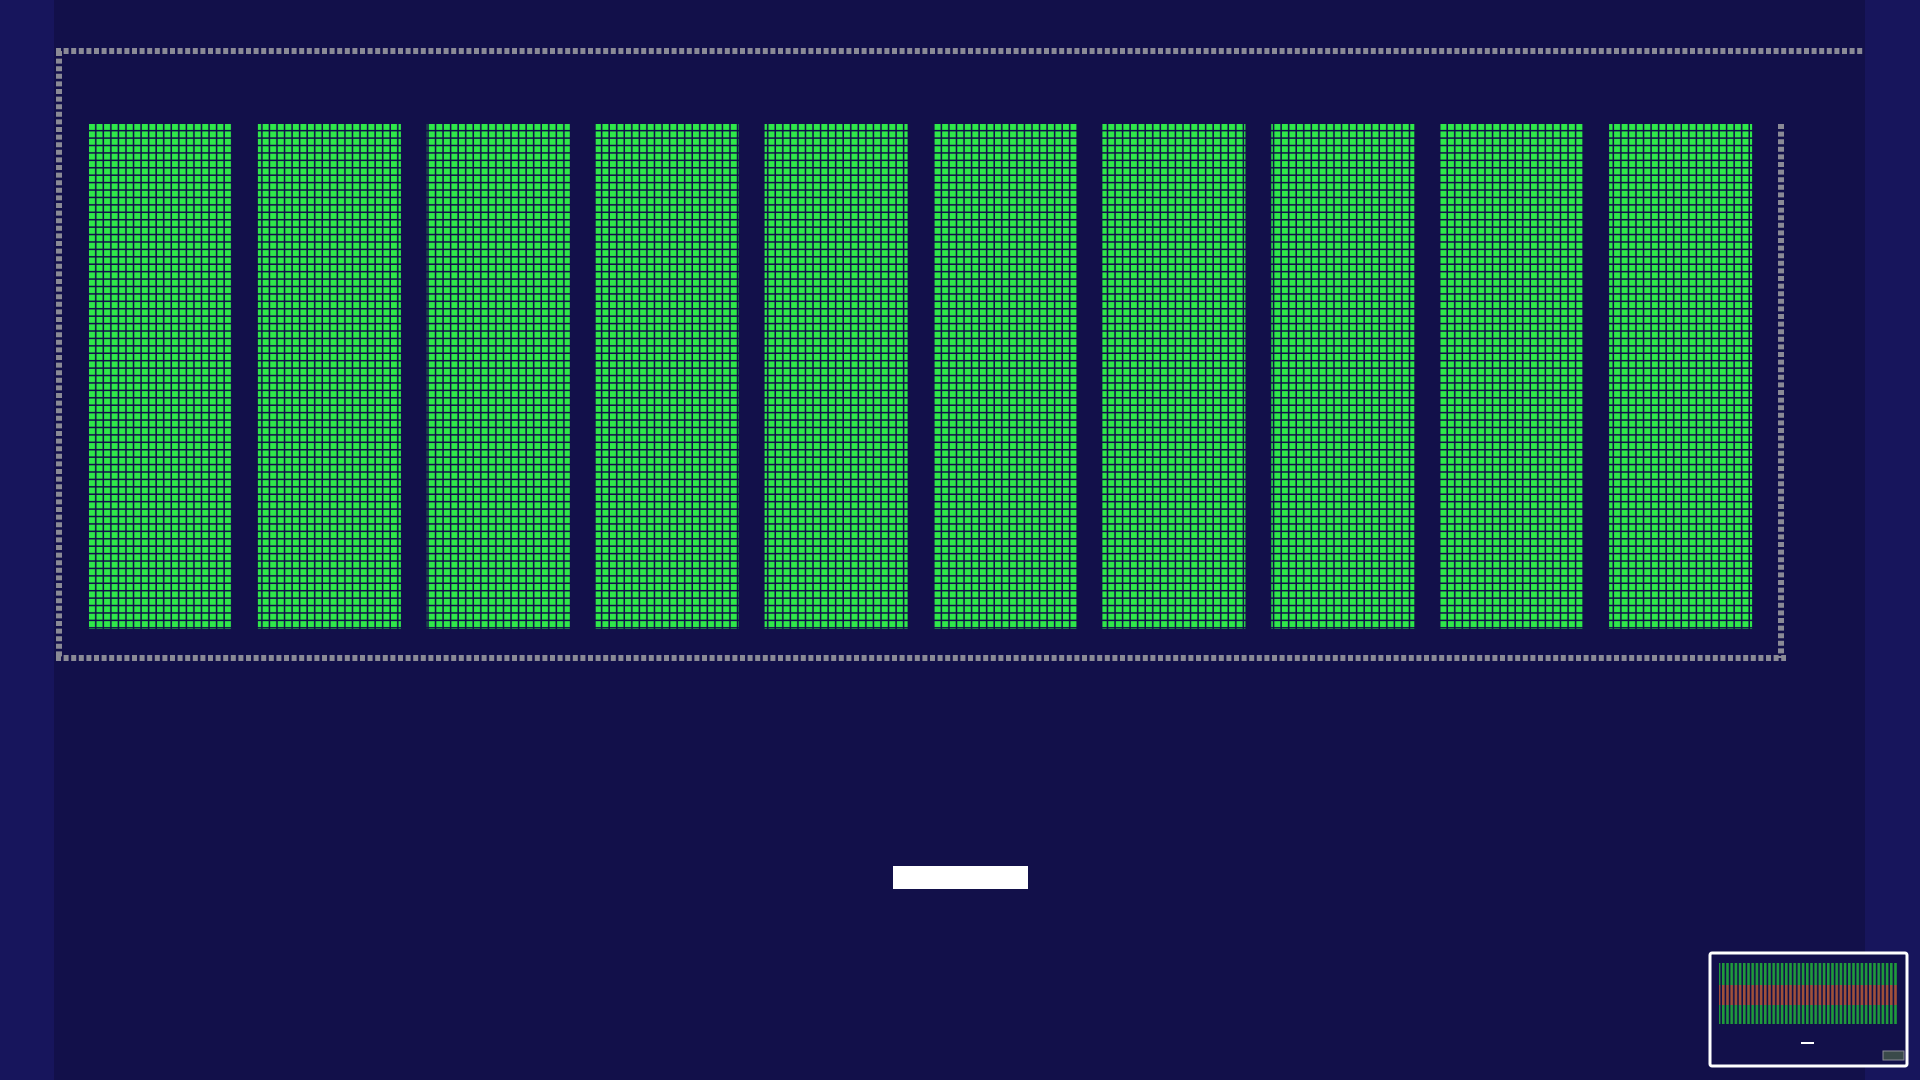 This screenshot has width=1920, height=1080. I want to click on minimap, so click(1808, 1009).